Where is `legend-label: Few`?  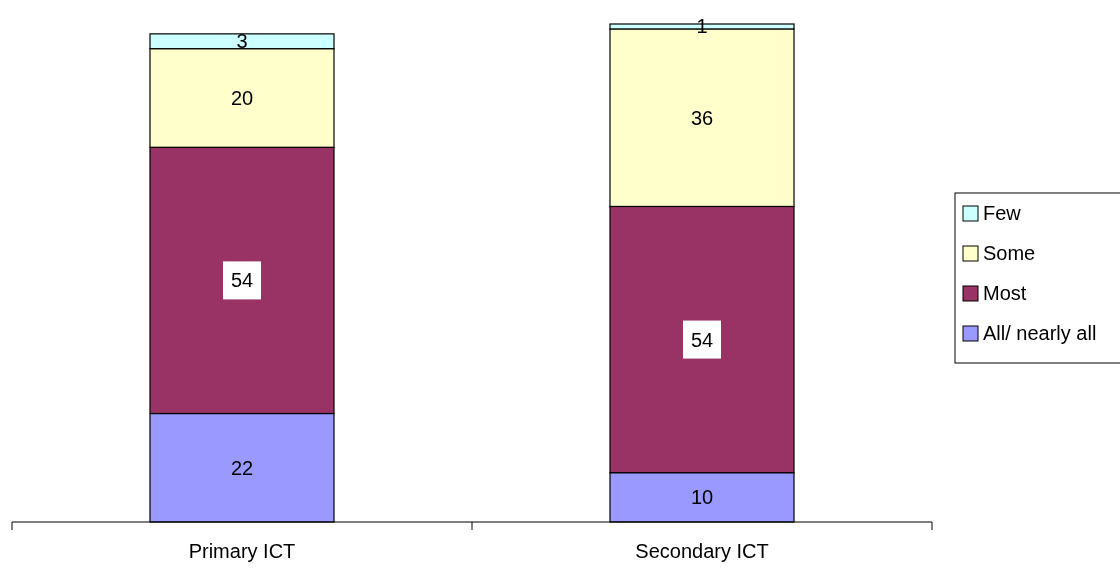
legend-label: Few is located at coordinates (1002, 213).